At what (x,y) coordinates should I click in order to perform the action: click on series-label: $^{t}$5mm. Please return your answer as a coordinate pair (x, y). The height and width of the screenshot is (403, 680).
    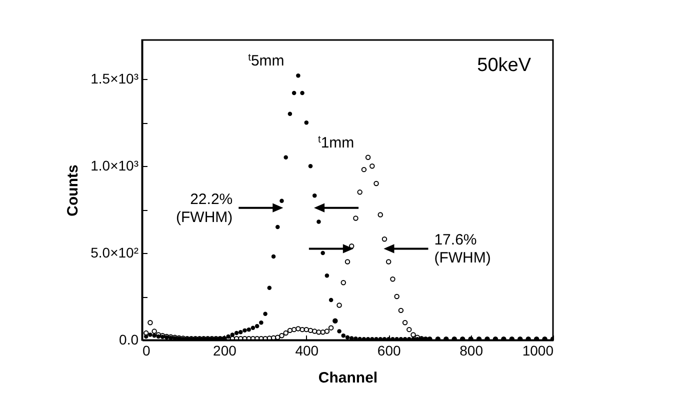
    Looking at the image, I should click on (266, 61).